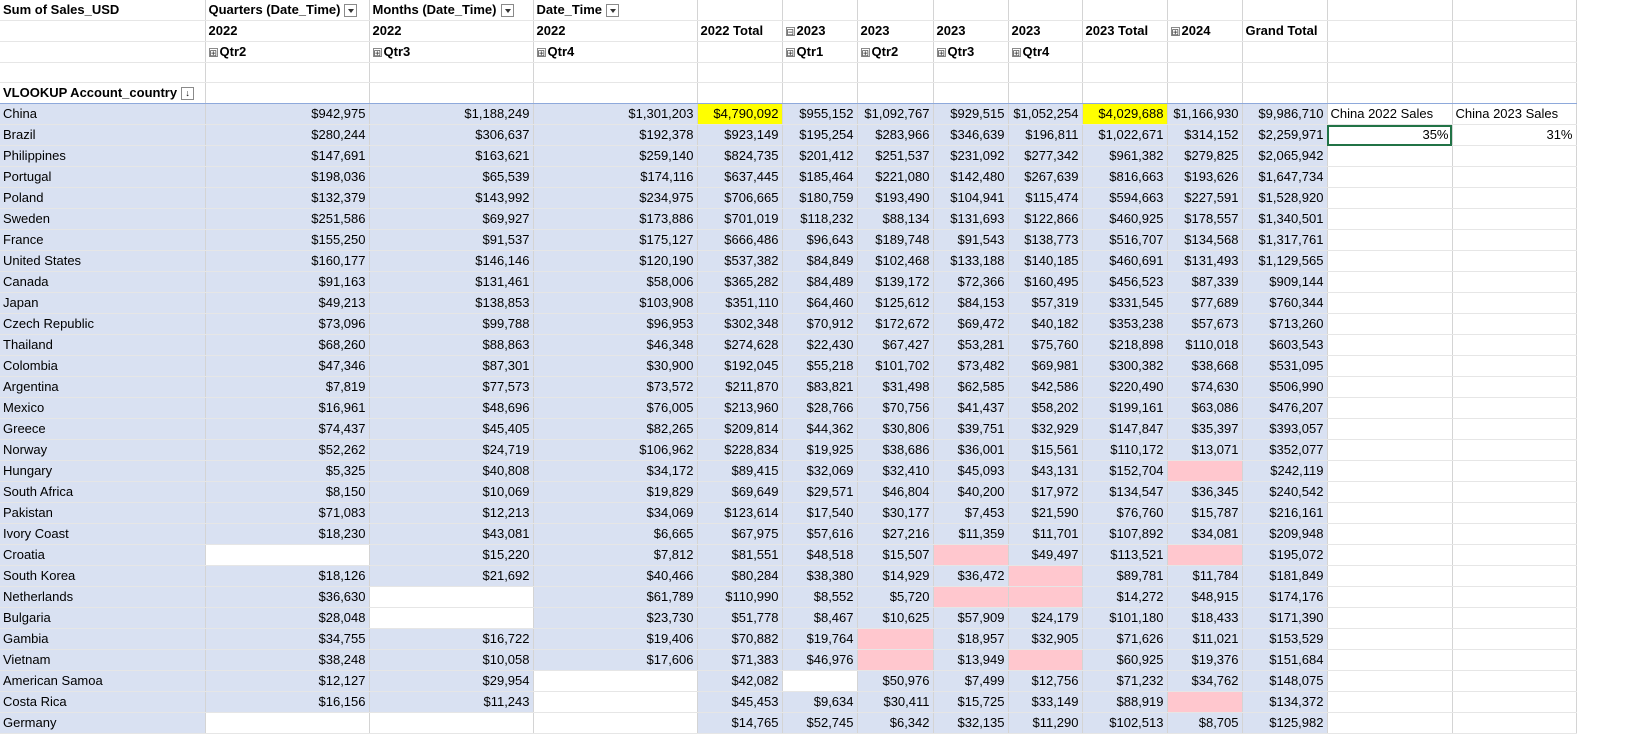 Image resolution: width=1646 pixels, height=740 pixels. I want to click on data-cell: $134,547, so click(1125, 492).